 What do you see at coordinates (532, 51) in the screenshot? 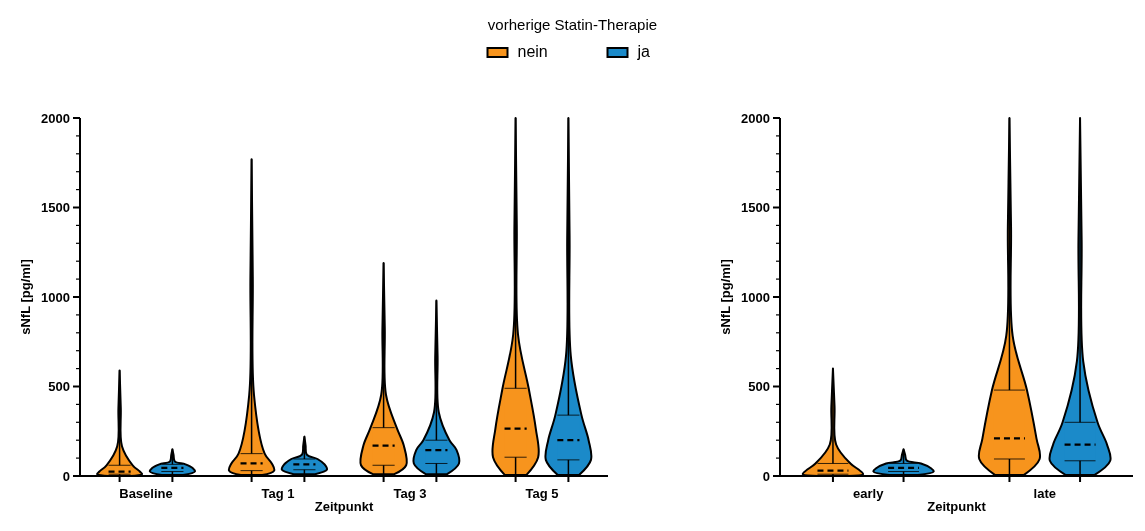
I see `legend-label: nein` at bounding box center [532, 51].